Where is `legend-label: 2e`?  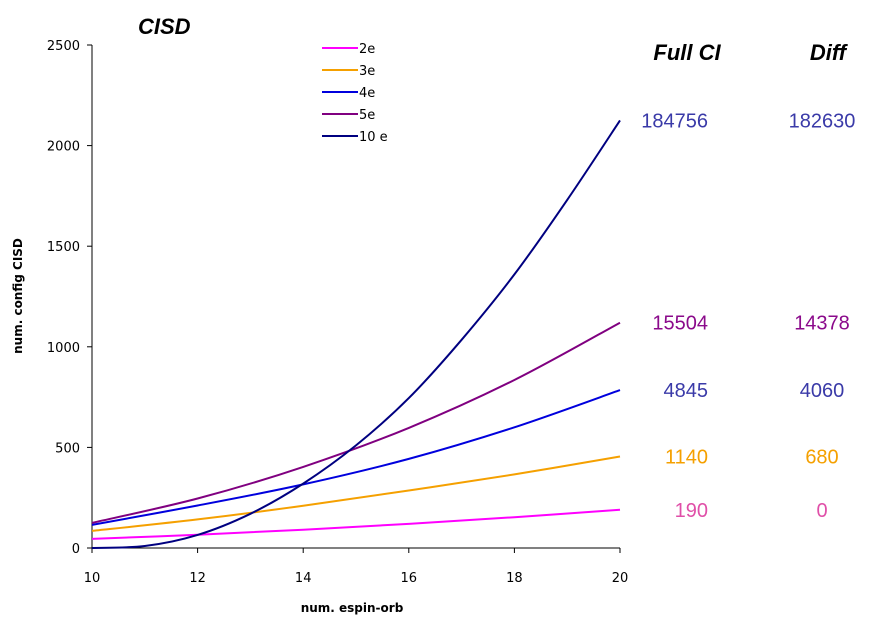 legend-label: 2e is located at coordinates (367, 49).